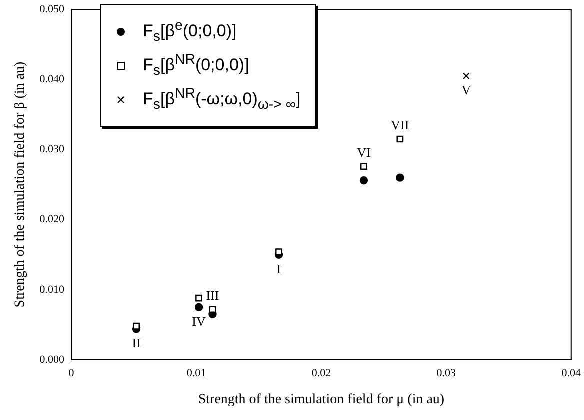  I want to click on annotation: IV, so click(199, 321).